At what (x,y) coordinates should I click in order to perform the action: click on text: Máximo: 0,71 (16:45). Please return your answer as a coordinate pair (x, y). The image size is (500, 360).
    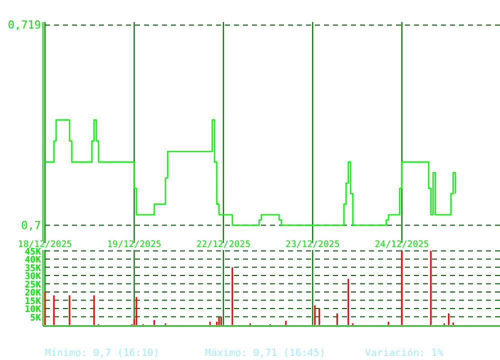
    Looking at the image, I should click on (265, 353).